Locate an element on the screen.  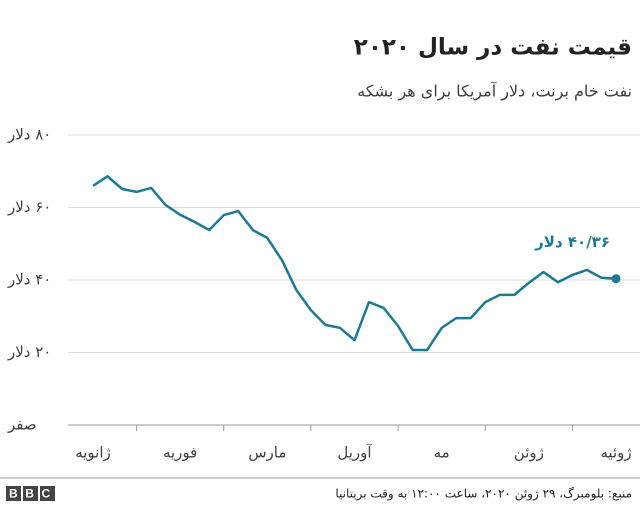
annotation: ۴۰/۳۶ دلار is located at coordinates (572, 242).